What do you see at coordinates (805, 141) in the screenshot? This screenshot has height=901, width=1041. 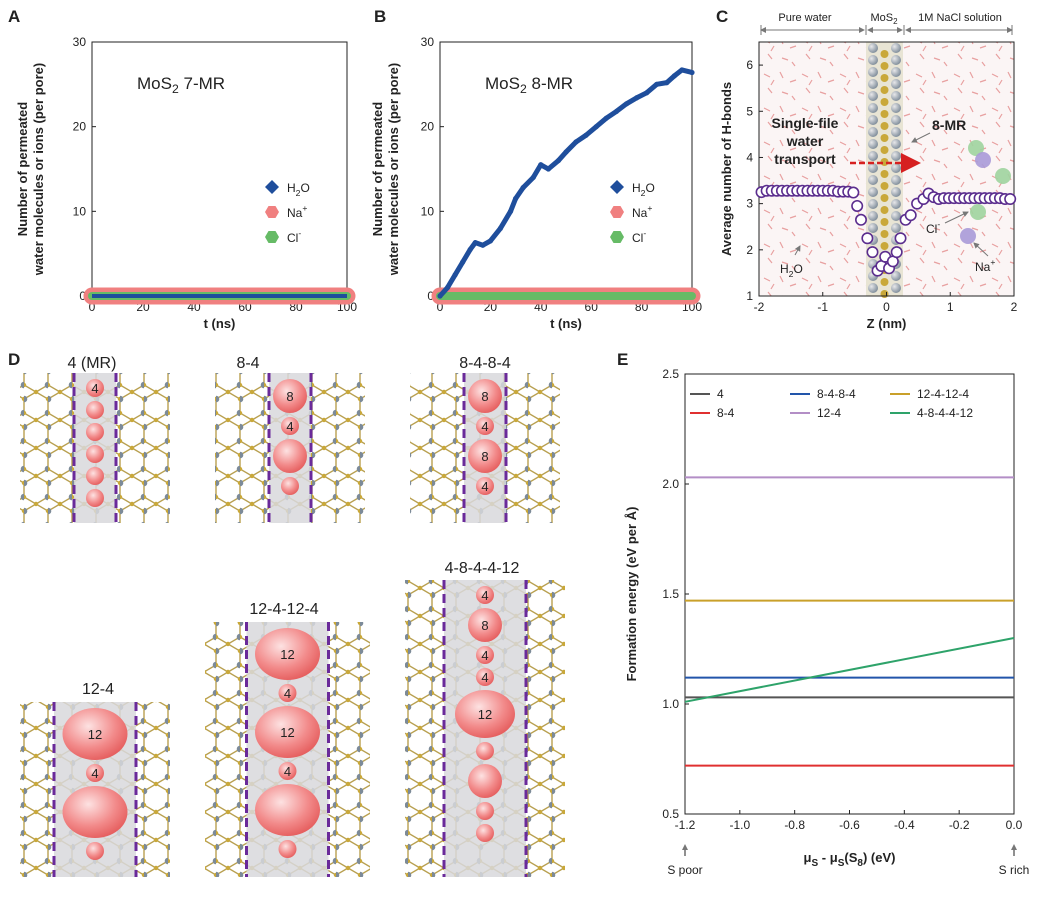 I see `single-file-label-2: water` at bounding box center [805, 141].